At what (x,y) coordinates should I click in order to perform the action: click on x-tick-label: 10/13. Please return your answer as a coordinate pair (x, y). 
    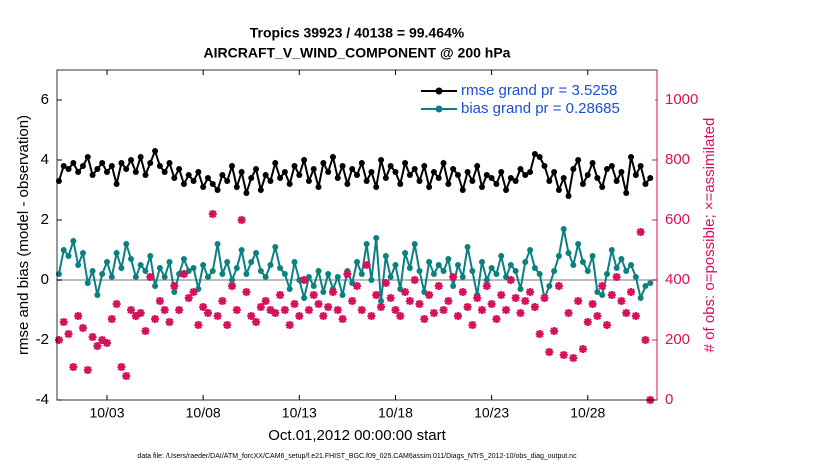
    Looking at the image, I should click on (299, 413).